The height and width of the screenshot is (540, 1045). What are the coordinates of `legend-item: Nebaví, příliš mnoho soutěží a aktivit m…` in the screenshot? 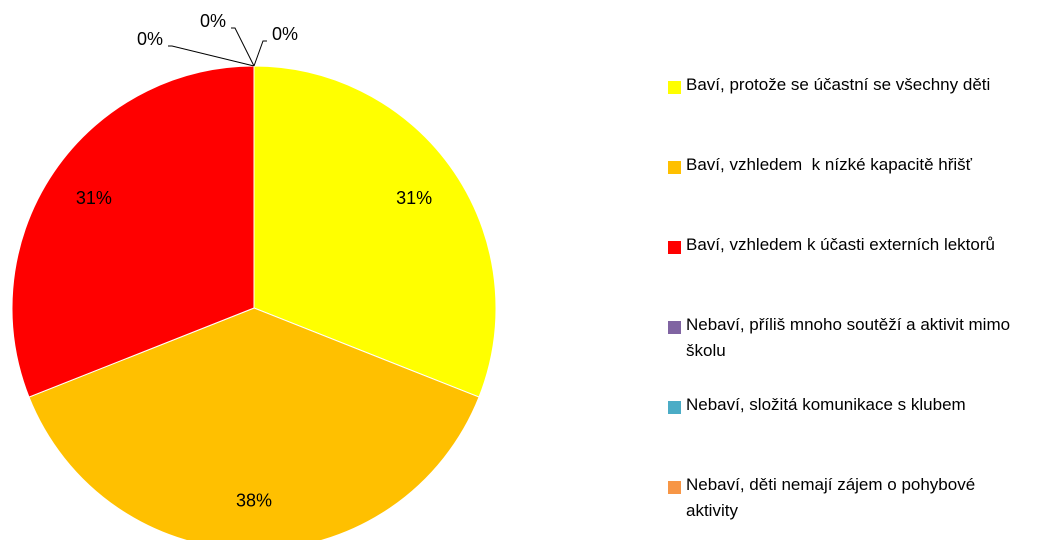 It's located at (848, 339).